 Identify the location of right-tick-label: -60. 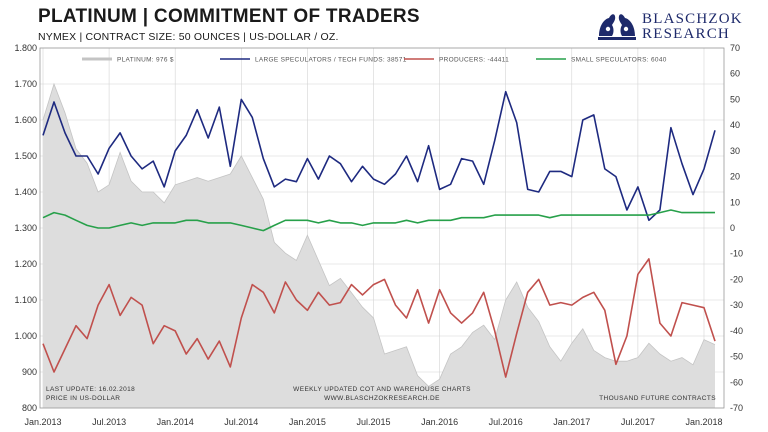
(736, 382).